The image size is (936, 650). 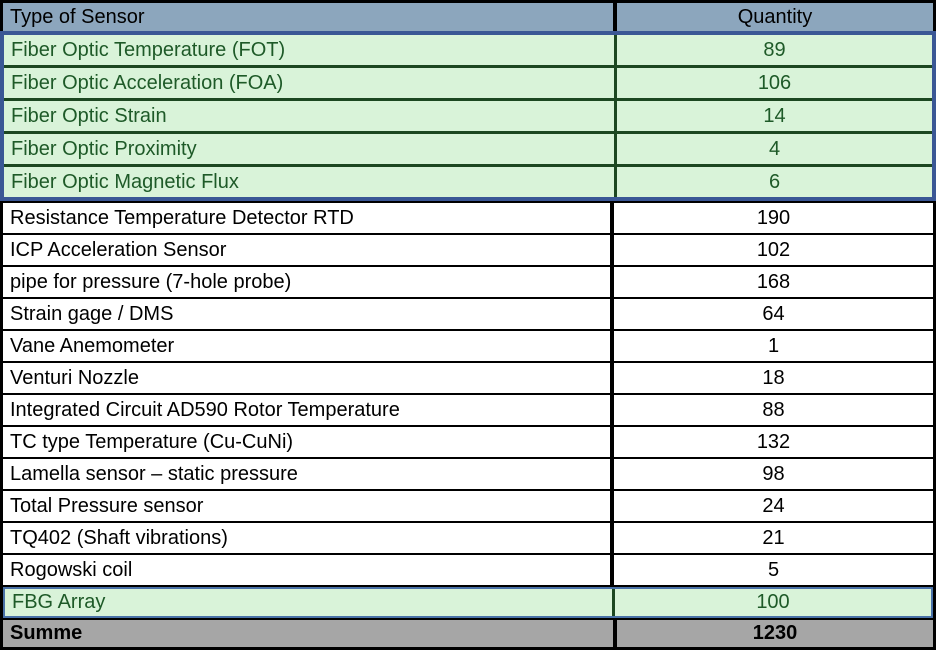 I want to click on quantity-cell: 5, so click(x=773, y=569).